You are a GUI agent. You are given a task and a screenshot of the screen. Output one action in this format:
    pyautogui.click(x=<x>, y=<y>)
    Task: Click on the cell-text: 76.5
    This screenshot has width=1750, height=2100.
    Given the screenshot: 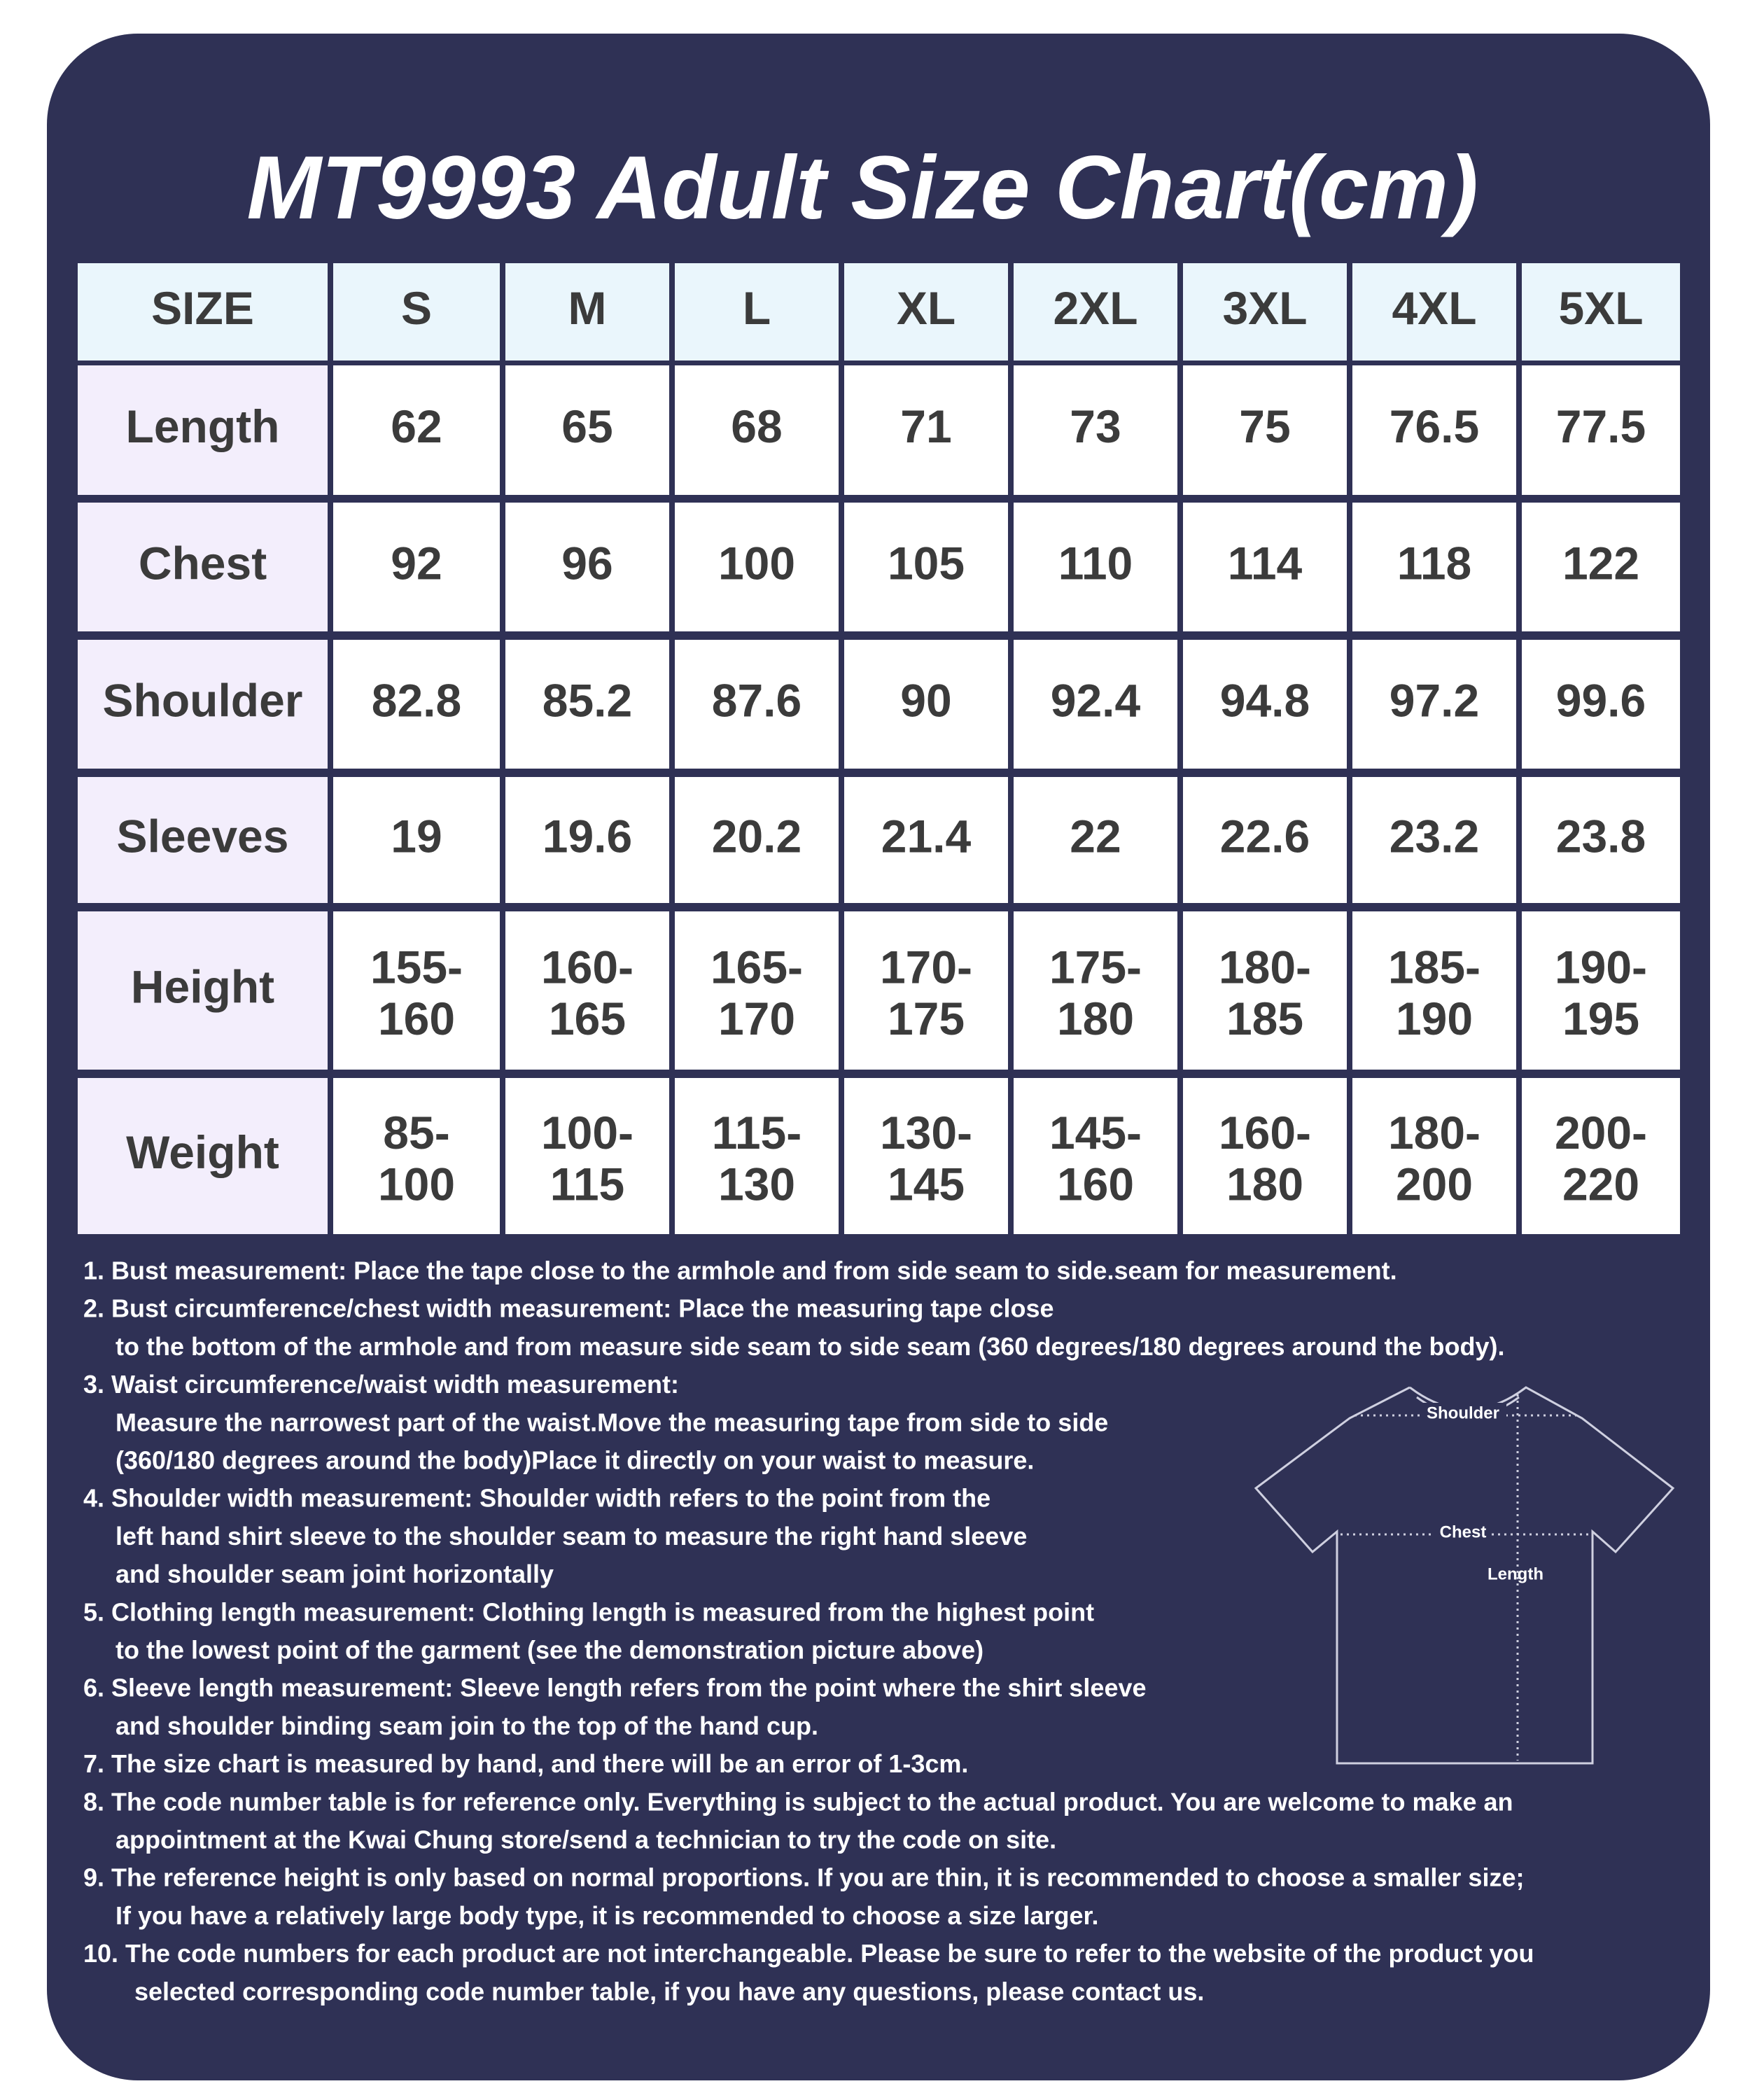 What is the action you would take?
    pyautogui.click(x=1434, y=426)
    